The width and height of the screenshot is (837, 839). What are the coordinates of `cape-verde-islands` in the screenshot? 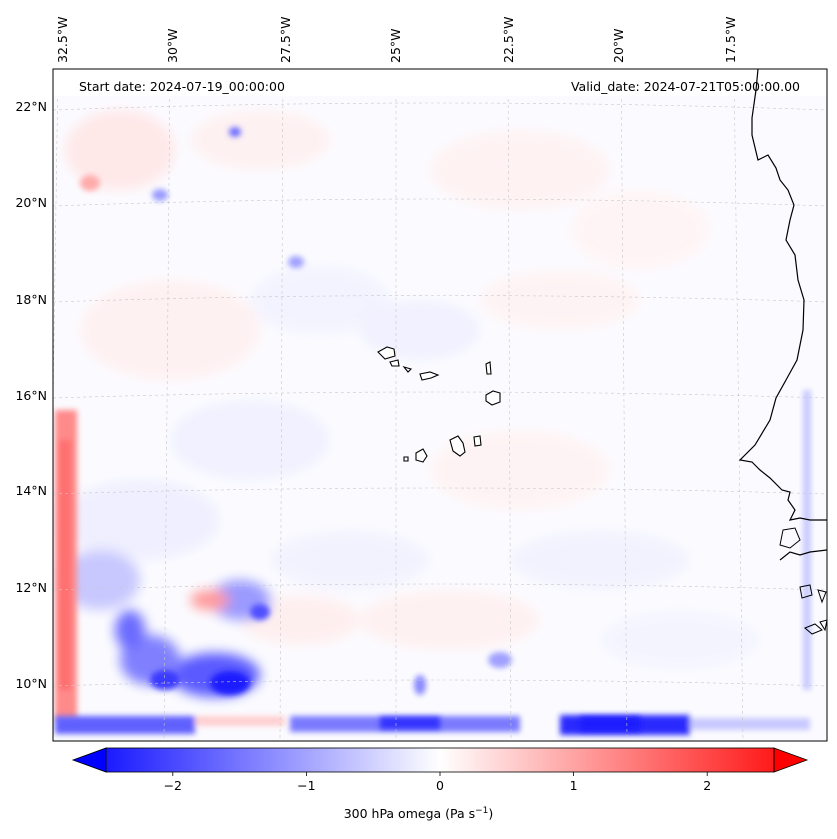 It's located at (439, 404).